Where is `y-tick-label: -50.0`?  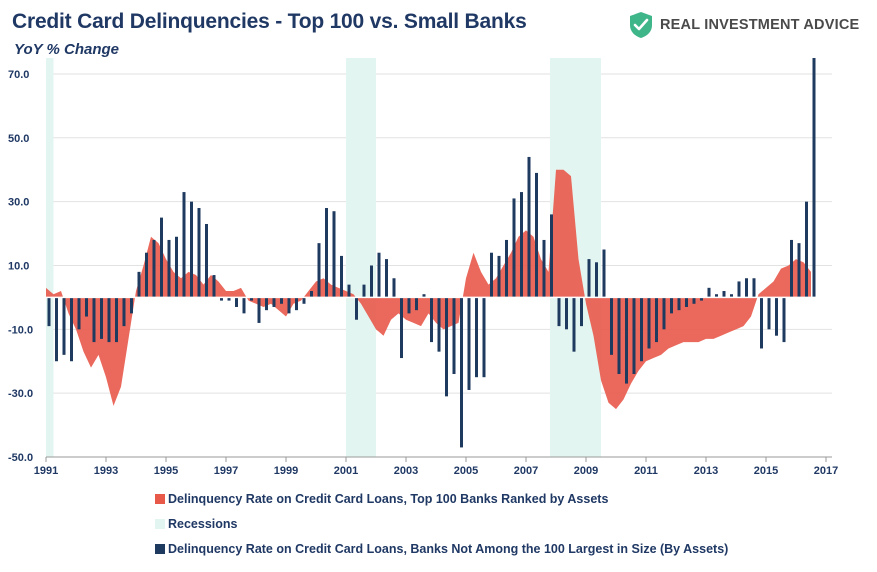 y-tick-label: -50.0 is located at coordinates (20, 458).